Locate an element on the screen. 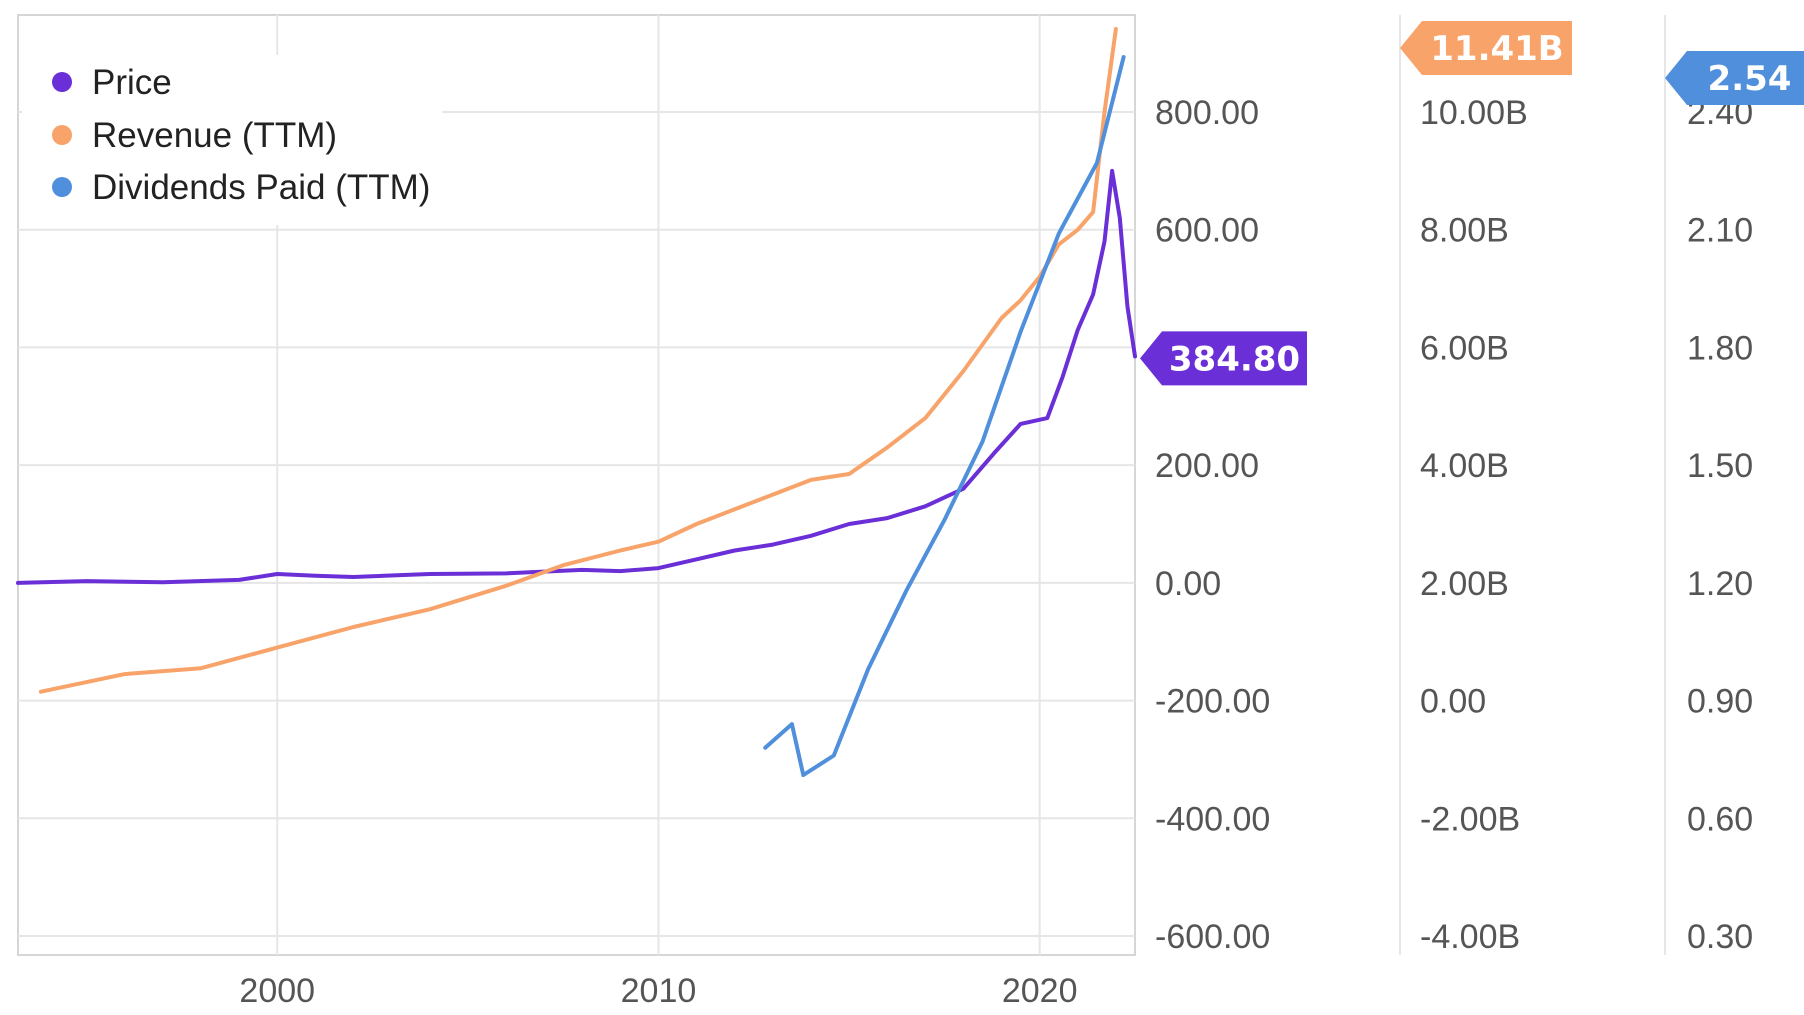 This screenshot has height=1015, width=1804. y-tick-label-price: 800.00 is located at coordinates (1207, 113).